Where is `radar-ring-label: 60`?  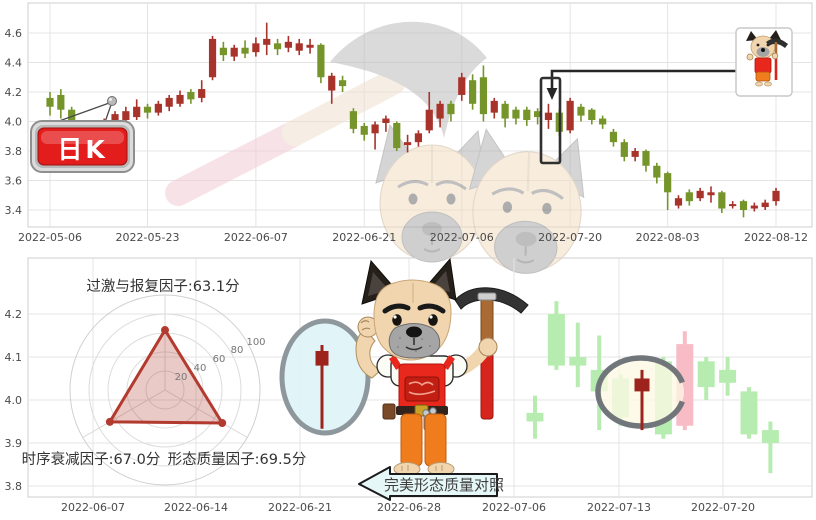 radar-ring-label: 60 is located at coordinates (219, 359).